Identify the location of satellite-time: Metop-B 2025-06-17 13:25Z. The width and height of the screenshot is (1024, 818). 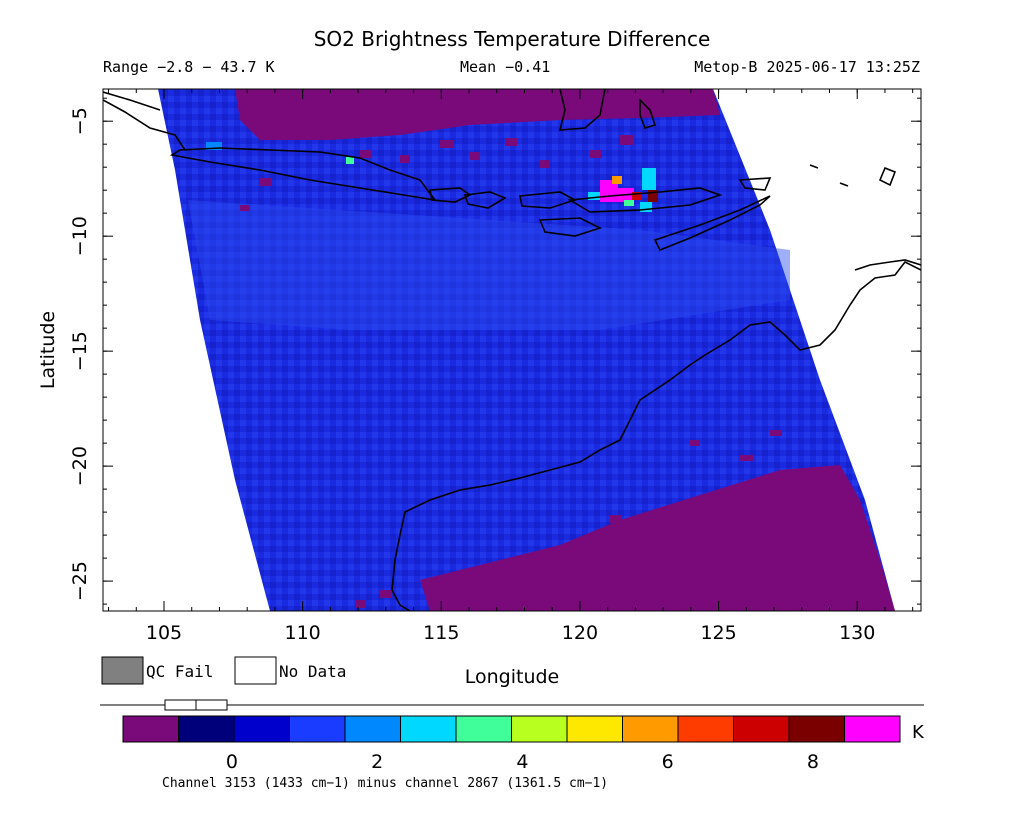
(807, 67).